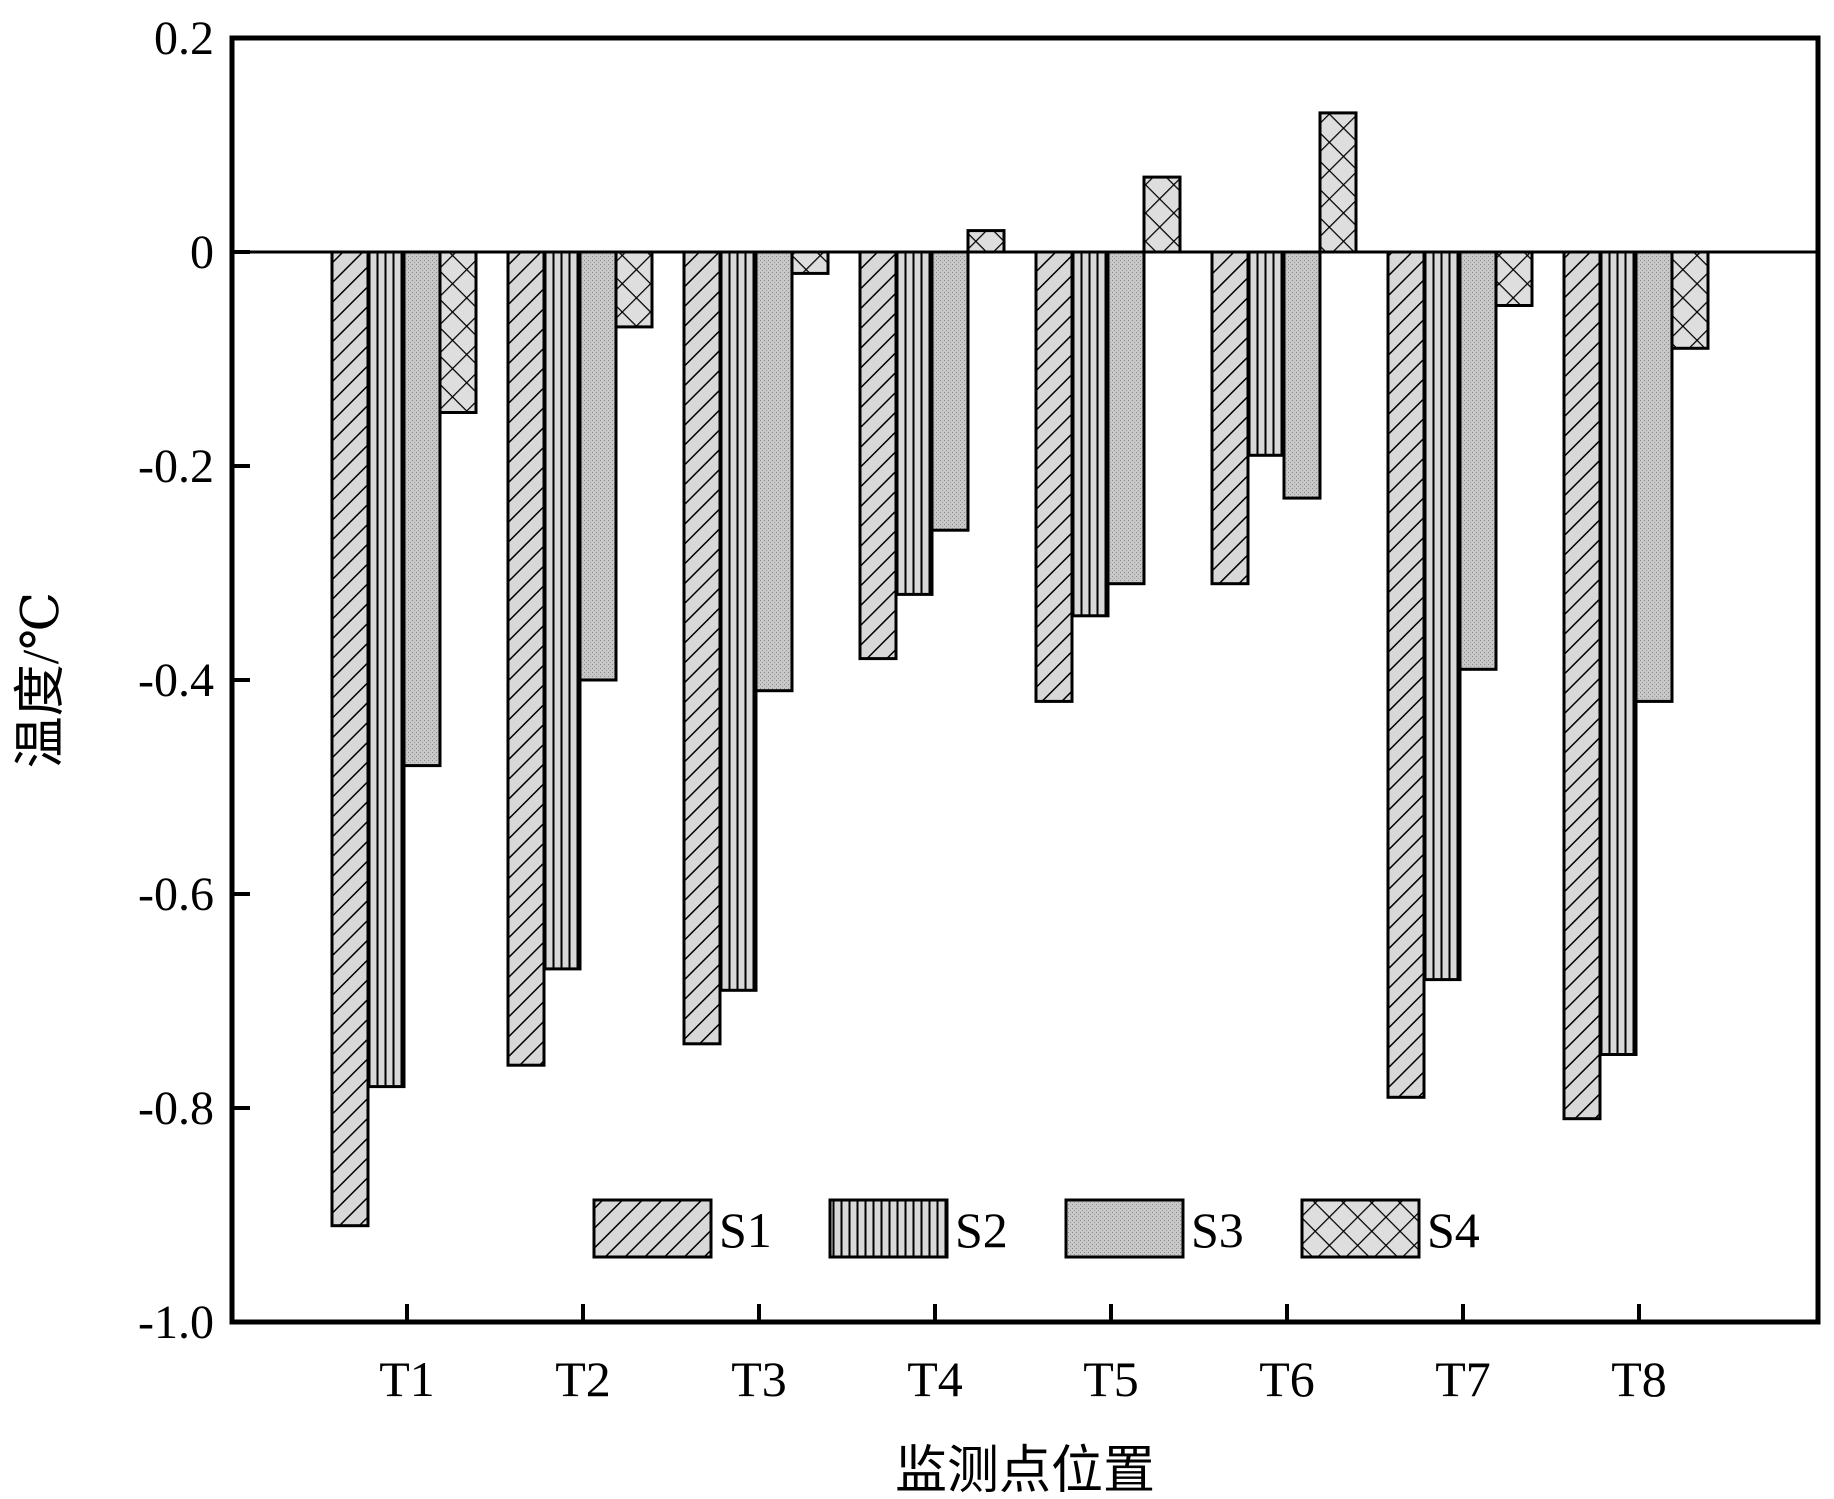  What do you see at coordinates (583, 1379) in the screenshot?
I see `x-tick-label: T2` at bounding box center [583, 1379].